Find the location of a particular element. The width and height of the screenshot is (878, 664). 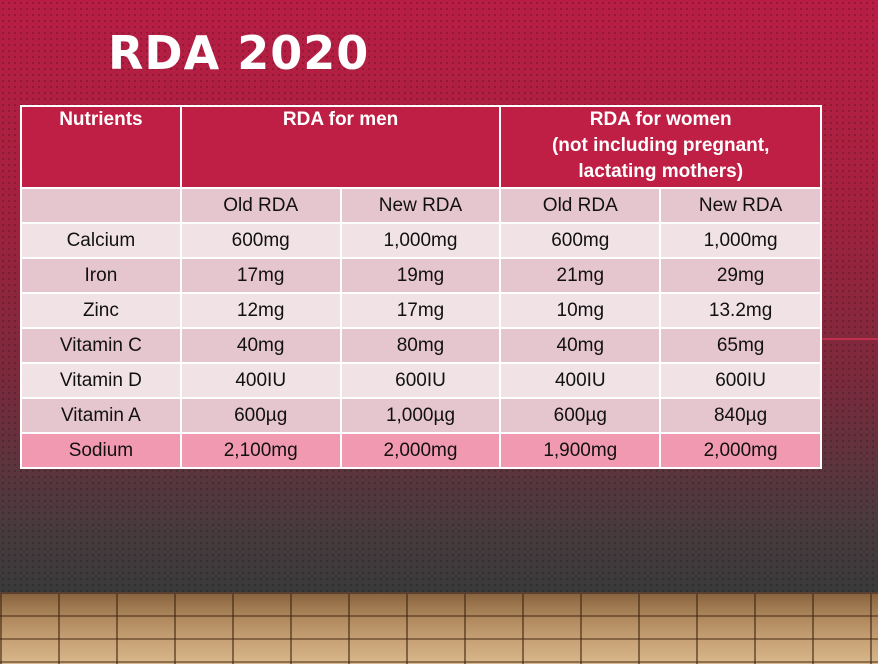

header-women-line3: lactating mothers) is located at coordinates (661, 171).